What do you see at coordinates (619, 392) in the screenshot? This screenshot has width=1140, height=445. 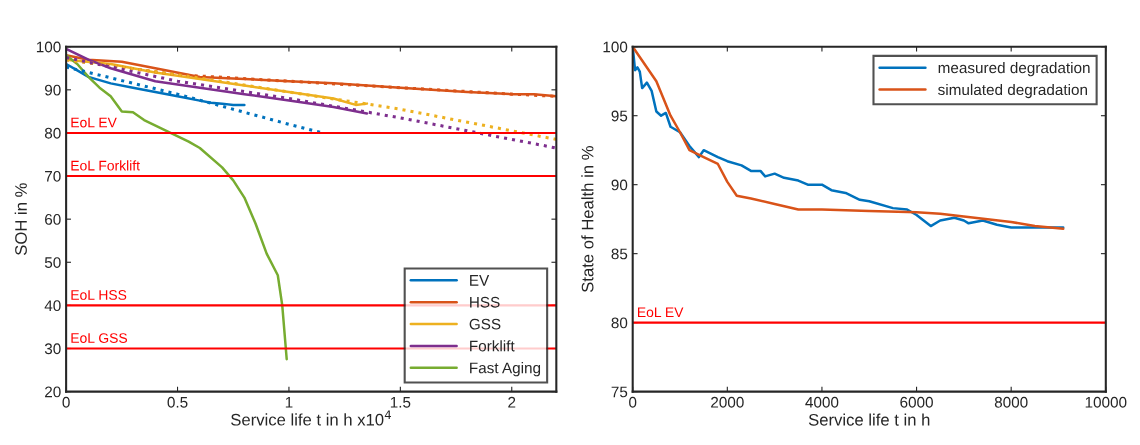 I see `y-tick-label: 75` at bounding box center [619, 392].